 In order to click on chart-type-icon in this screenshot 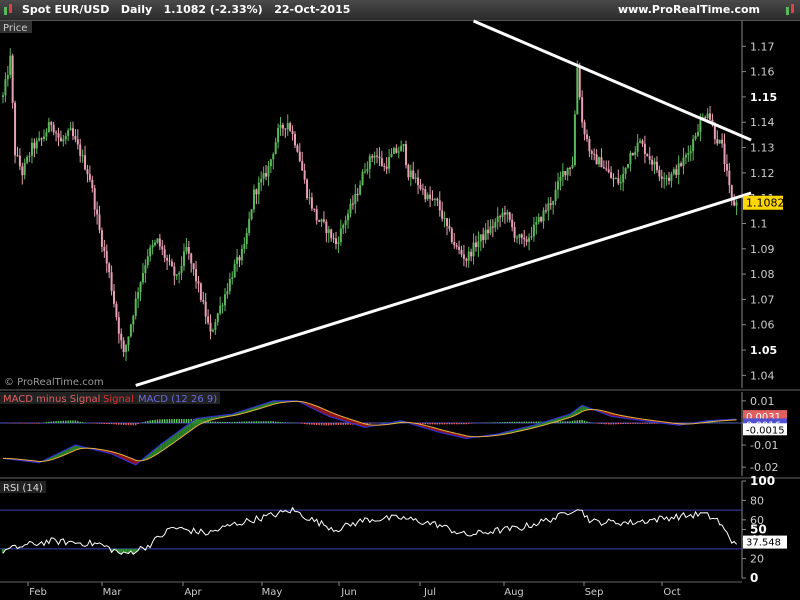, I will do `click(8, 10)`.